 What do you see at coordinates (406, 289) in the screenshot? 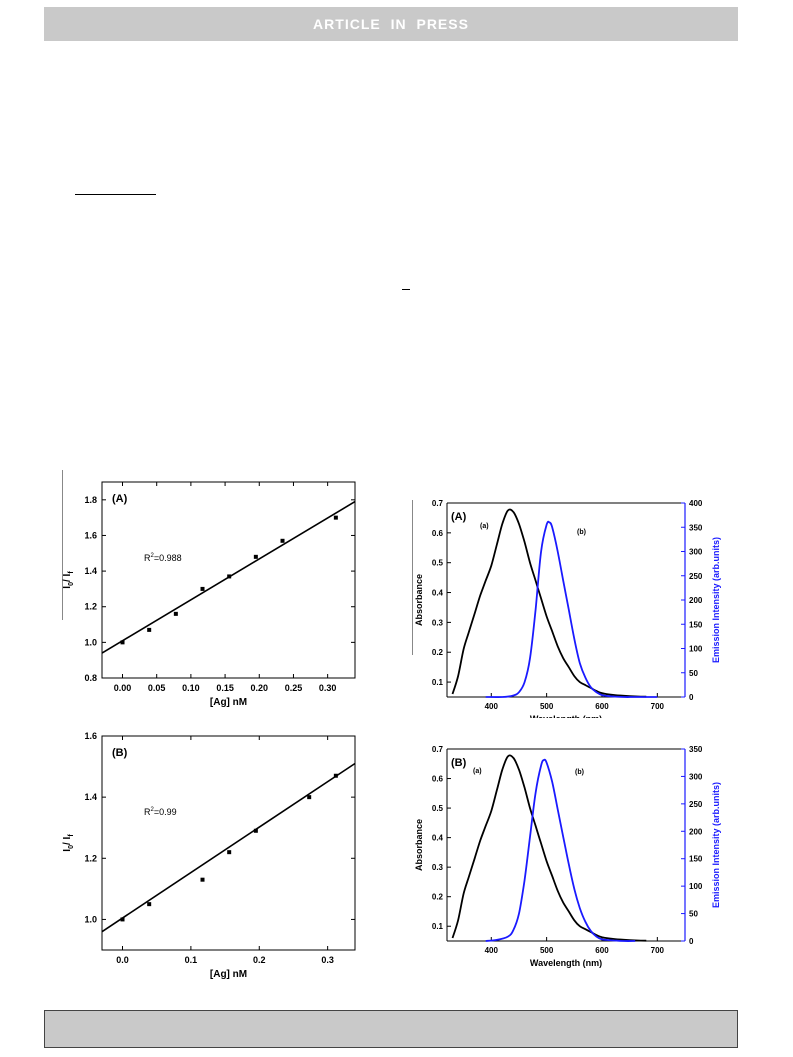
I see `small-dash-mark` at bounding box center [406, 289].